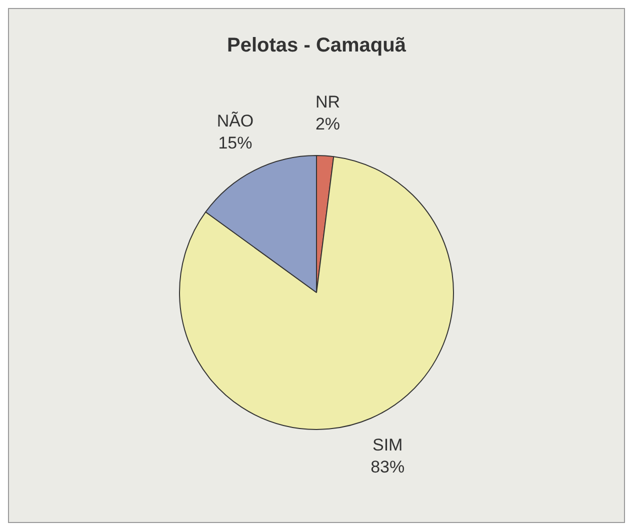 The height and width of the screenshot is (531, 633). I want to click on slice-label: SIM, so click(387, 444).